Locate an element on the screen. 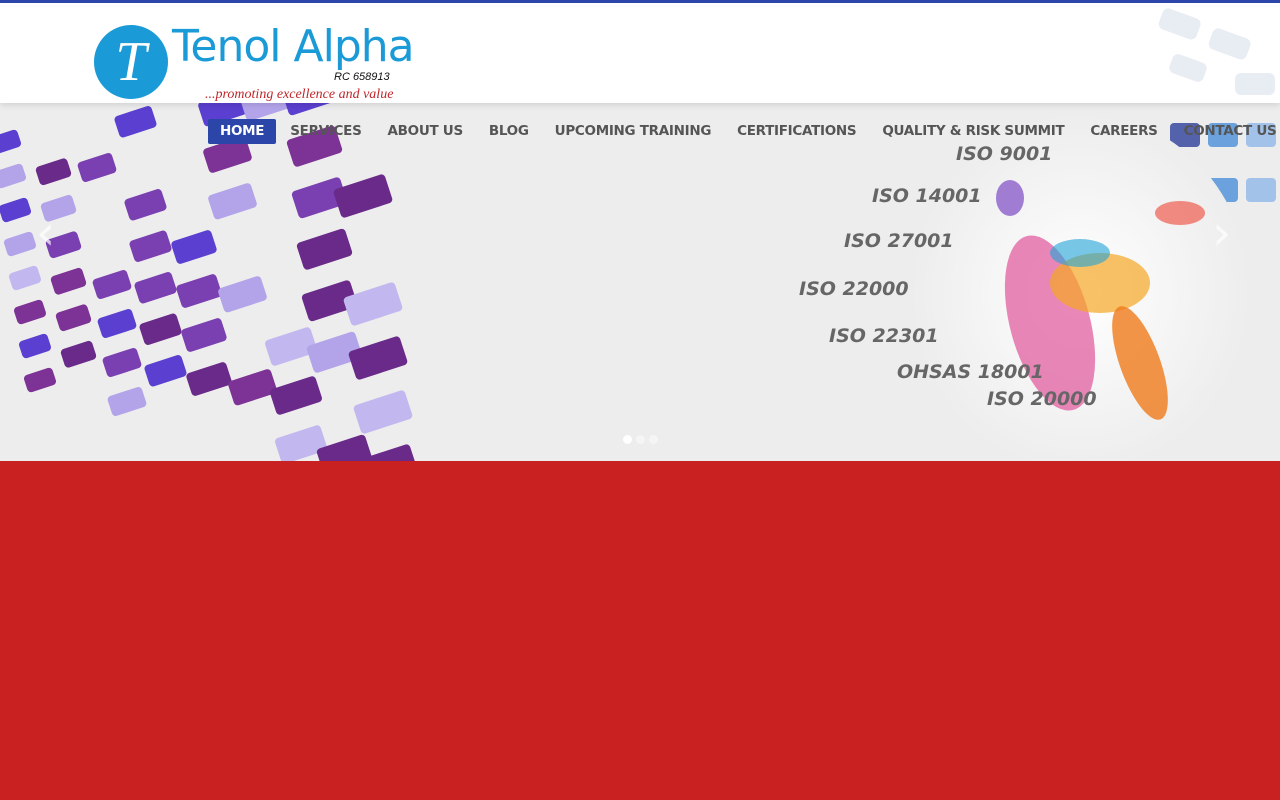  nav-contact-us: CONTACT US is located at coordinates (1230, 131).